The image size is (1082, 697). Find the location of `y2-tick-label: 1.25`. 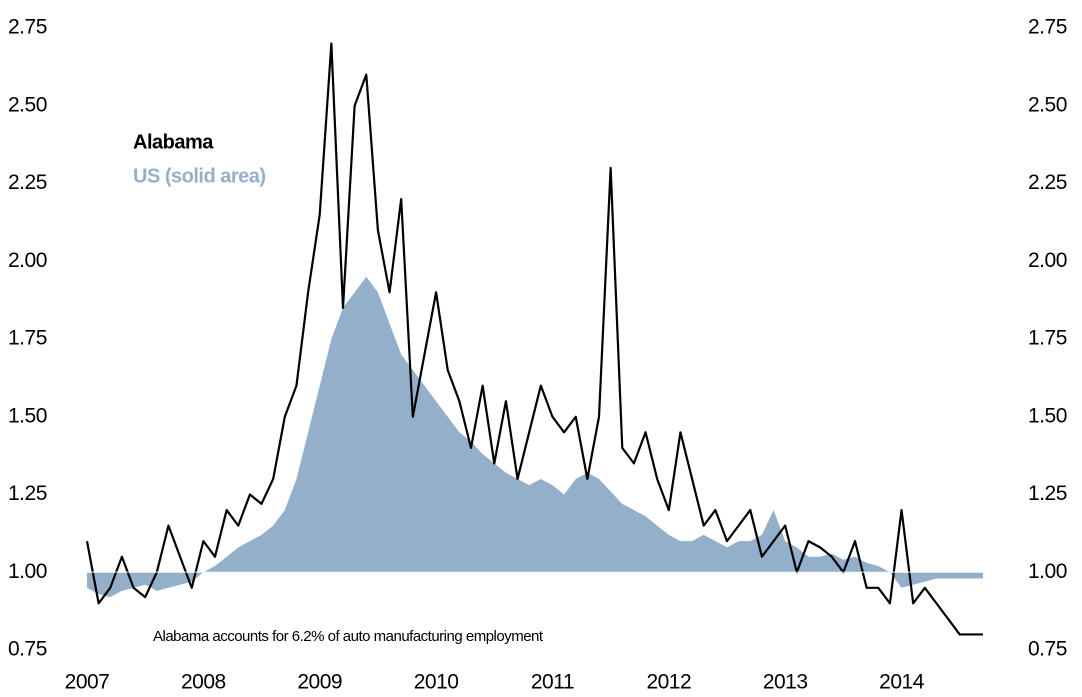

y2-tick-label: 1.25 is located at coordinates (1047, 493).